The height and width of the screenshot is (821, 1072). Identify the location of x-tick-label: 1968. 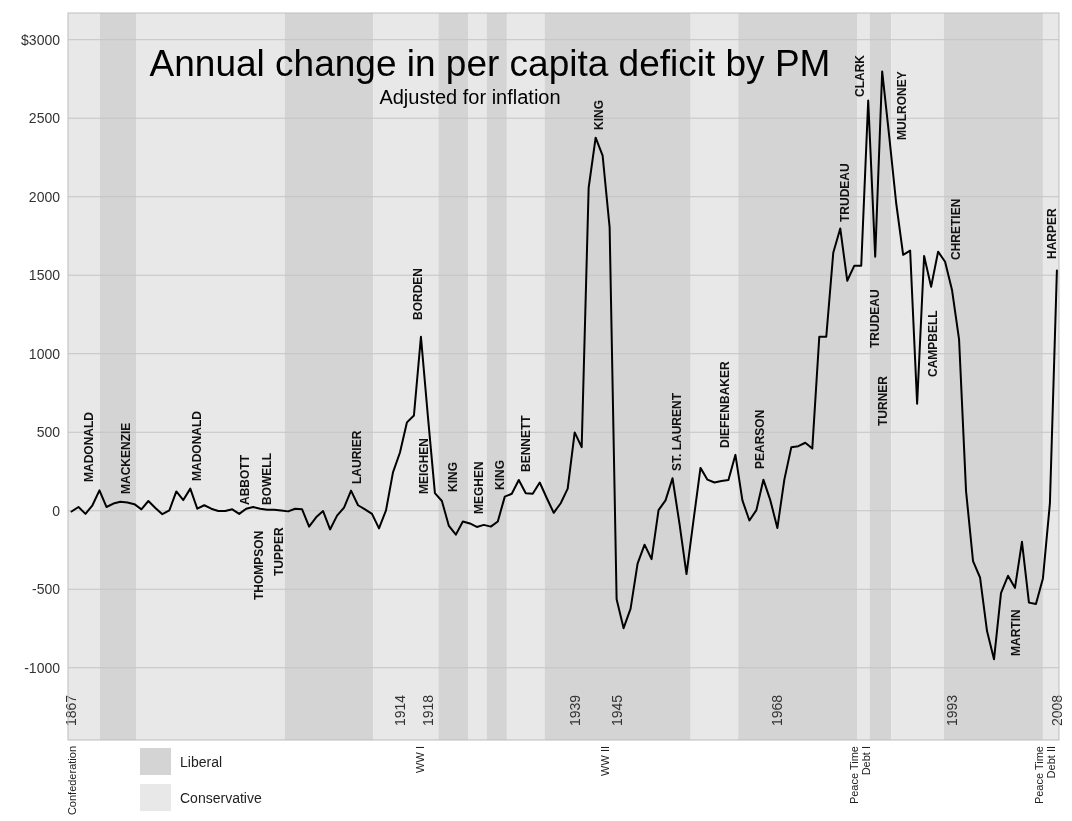
(777, 710).